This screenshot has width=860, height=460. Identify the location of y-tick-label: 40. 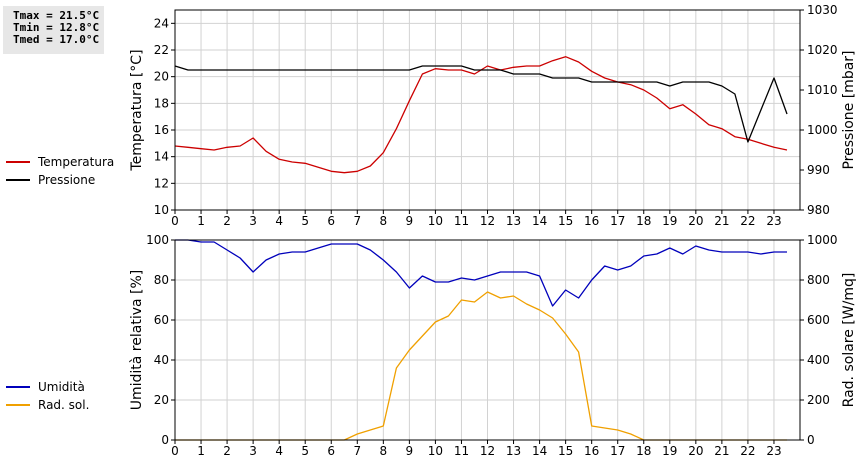
(161, 360).